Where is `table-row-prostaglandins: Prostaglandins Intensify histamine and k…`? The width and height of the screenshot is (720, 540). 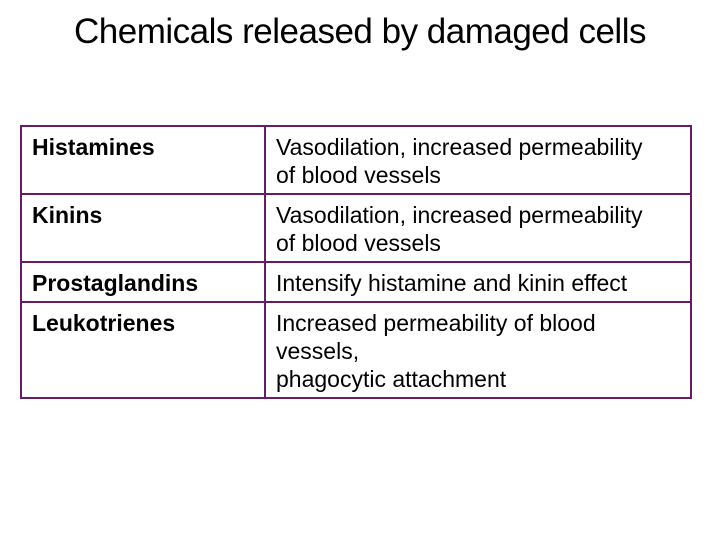 table-row-prostaglandins: Prostaglandins Intensify histamine and k… is located at coordinates (356, 282).